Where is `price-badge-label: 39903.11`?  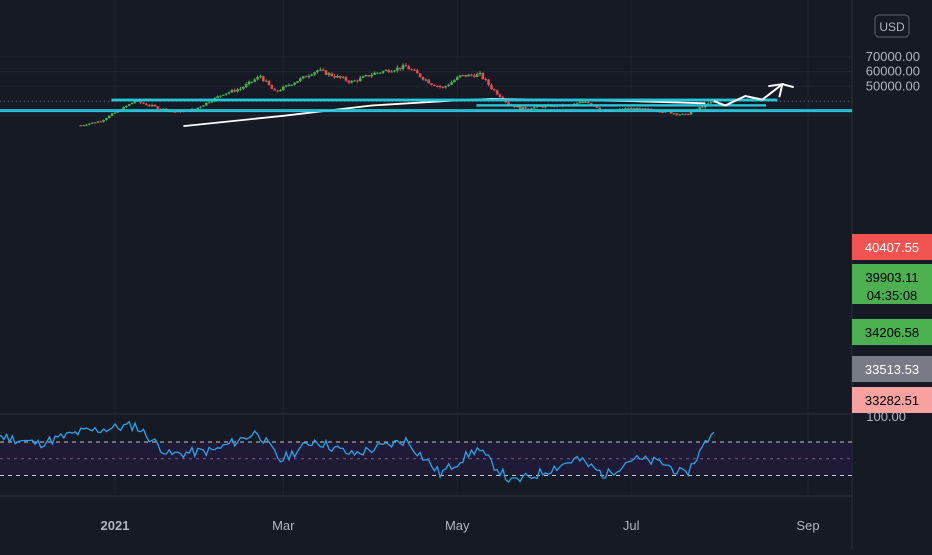 price-badge-label: 39903.11 is located at coordinates (891, 277).